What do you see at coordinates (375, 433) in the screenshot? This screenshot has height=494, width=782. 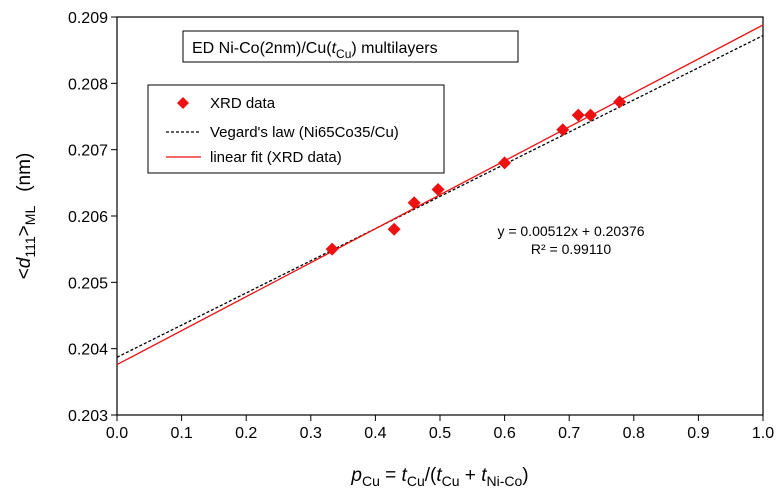 I see `x-tick-label: 0.4` at bounding box center [375, 433].